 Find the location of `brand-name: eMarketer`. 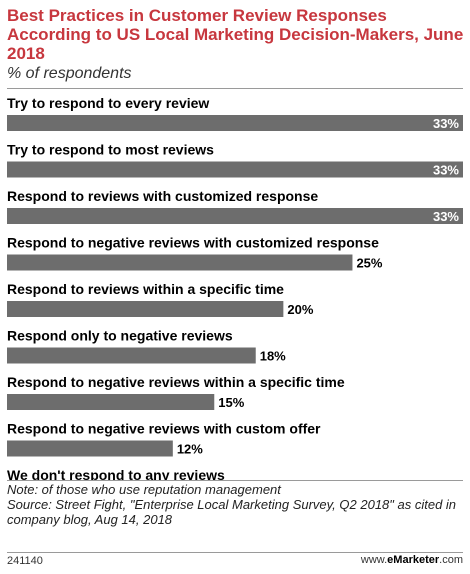

brand-name: eMarketer is located at coordinates (413, 560).